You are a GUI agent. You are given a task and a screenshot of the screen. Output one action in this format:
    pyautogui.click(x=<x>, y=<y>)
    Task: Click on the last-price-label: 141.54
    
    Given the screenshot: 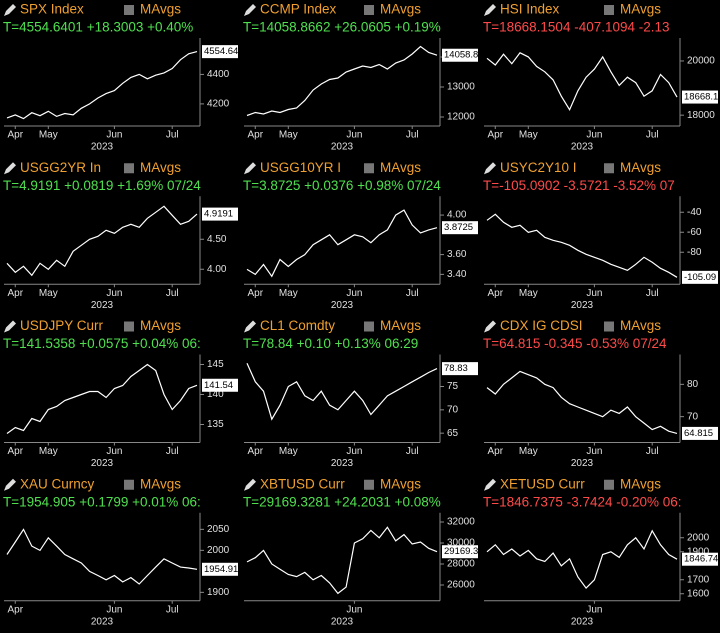 What is the action you would take?
    pyautogui.click(x=218, y=385)
    